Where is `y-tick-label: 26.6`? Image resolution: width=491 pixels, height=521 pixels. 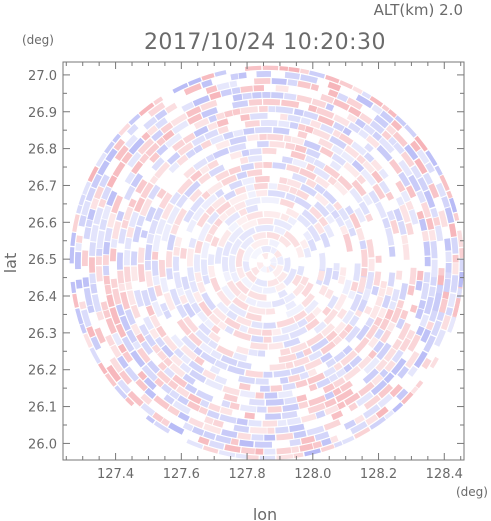 y-tick-label: 26.6 is located at coordinates (42, 223).